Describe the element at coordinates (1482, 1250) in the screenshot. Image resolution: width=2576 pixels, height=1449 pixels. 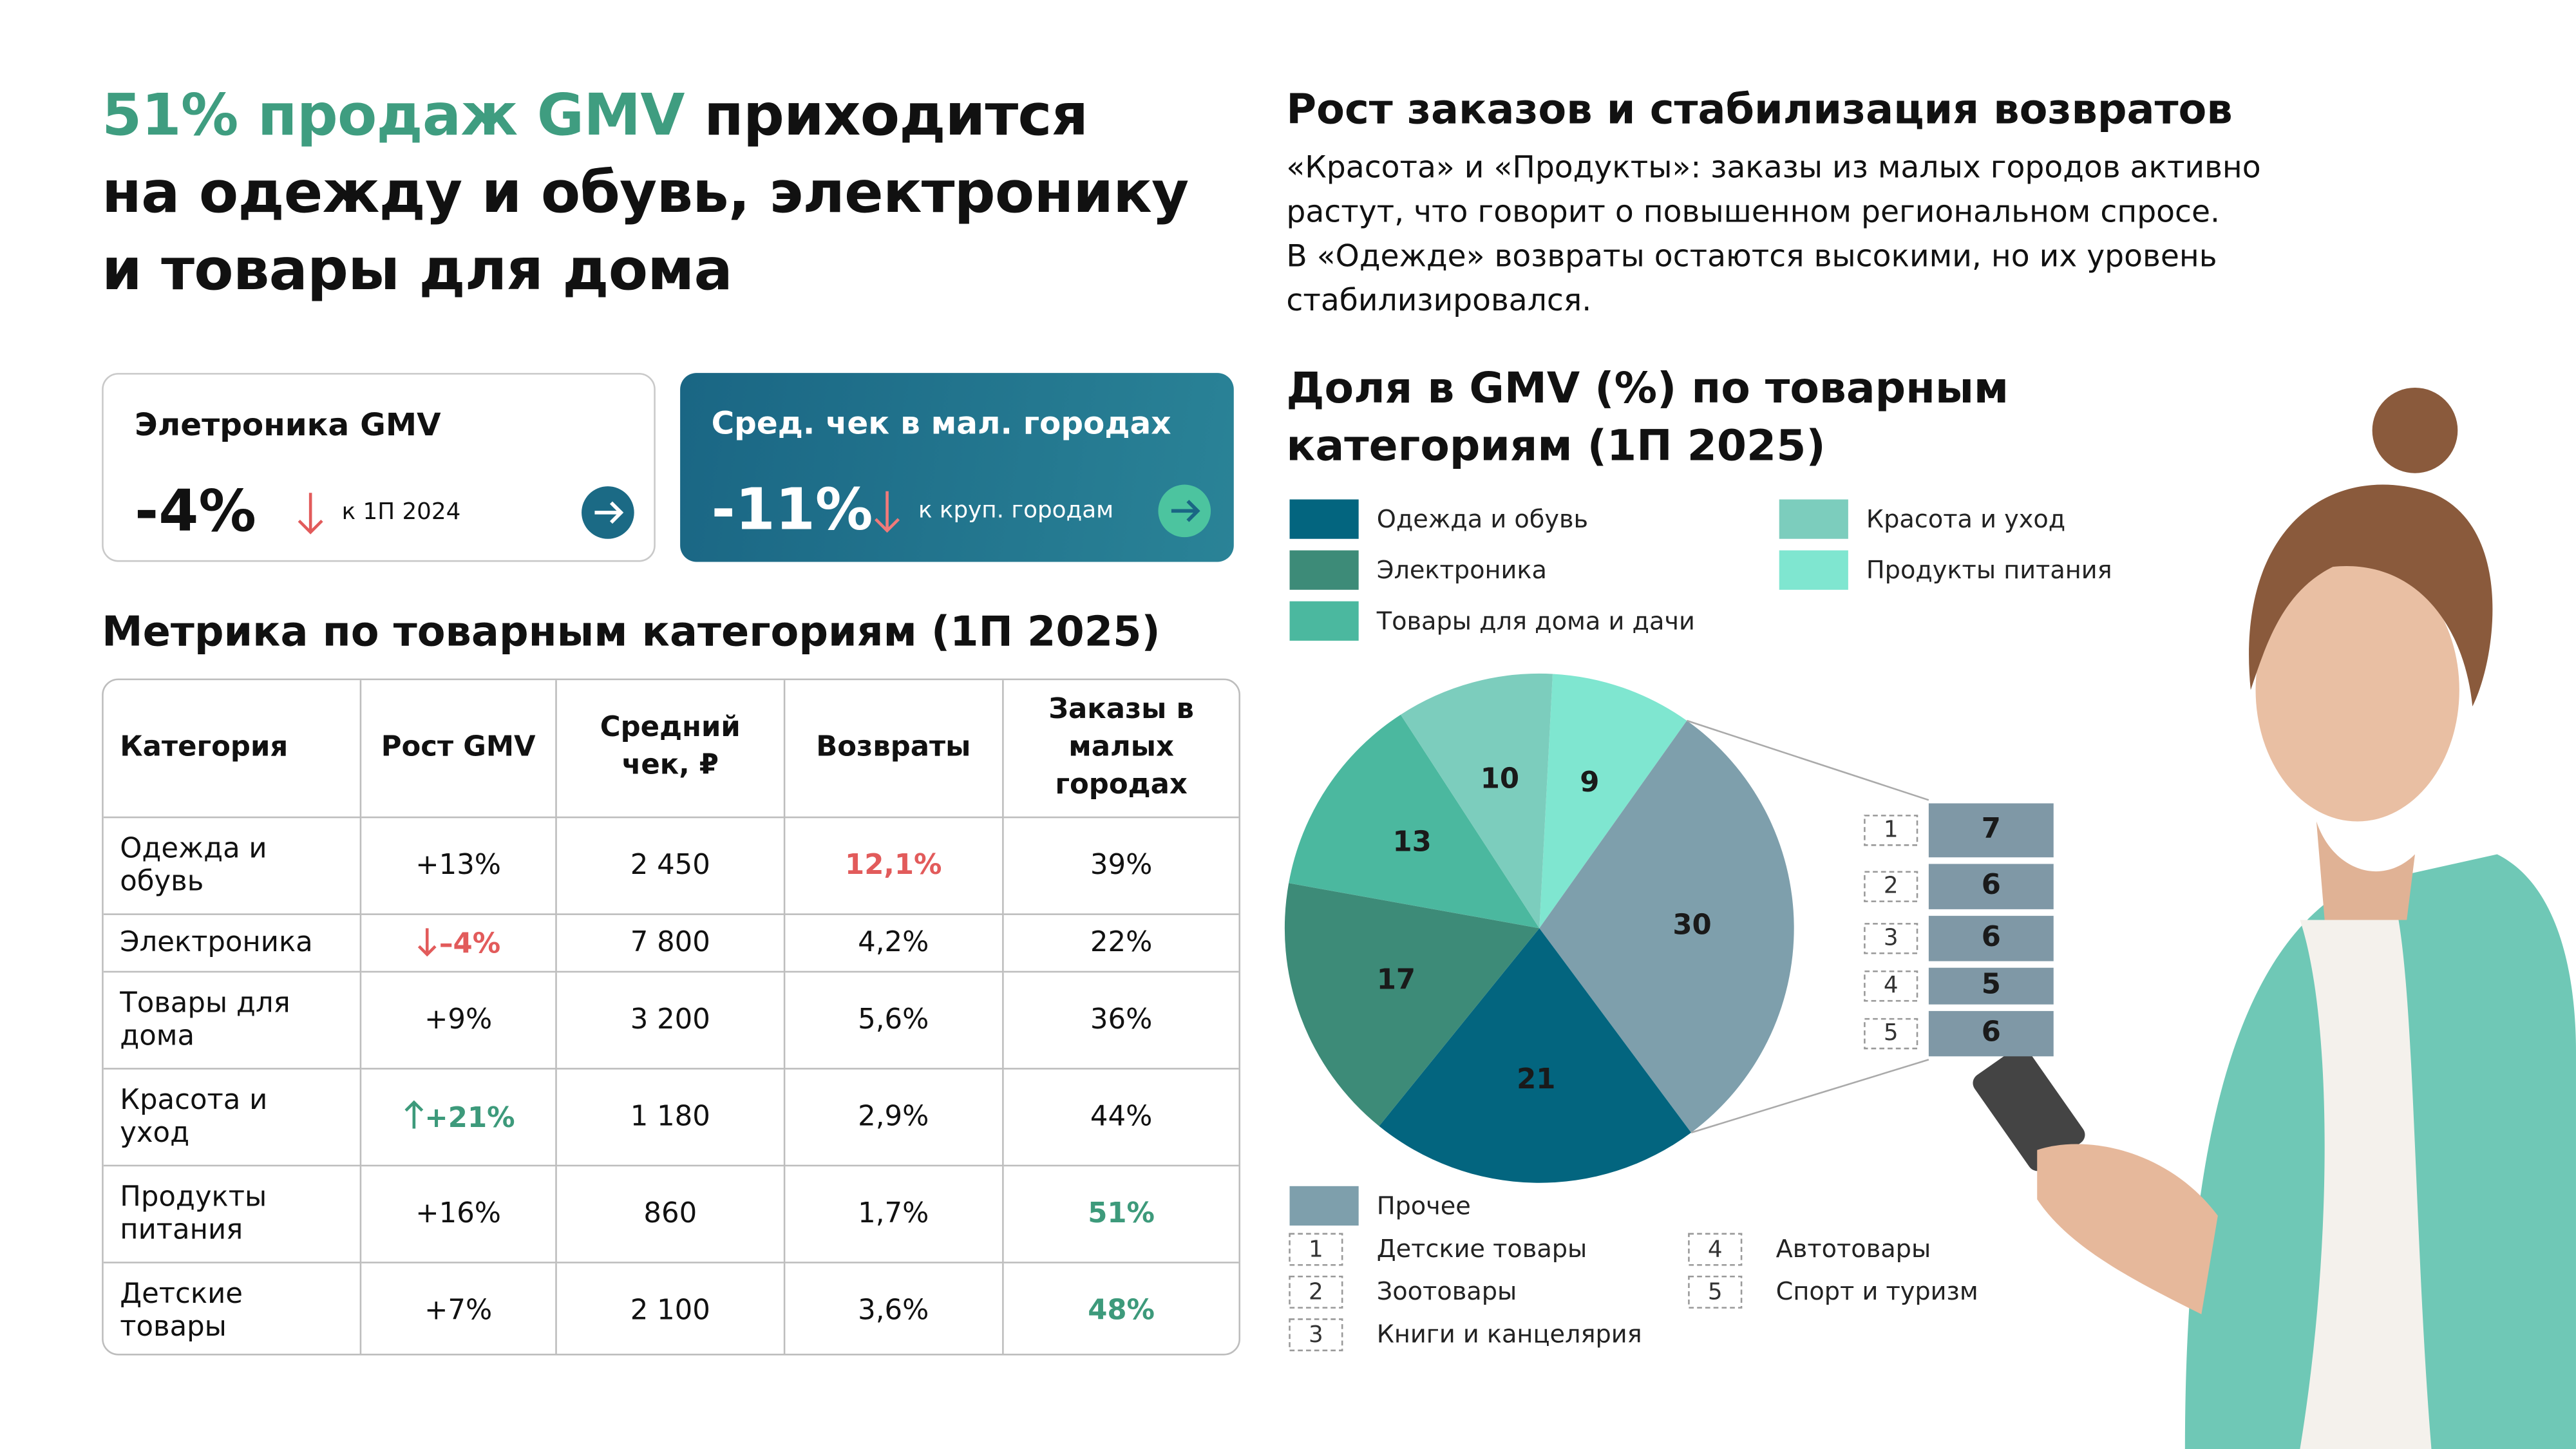
I see `legend-label: Детские товары` at that location.